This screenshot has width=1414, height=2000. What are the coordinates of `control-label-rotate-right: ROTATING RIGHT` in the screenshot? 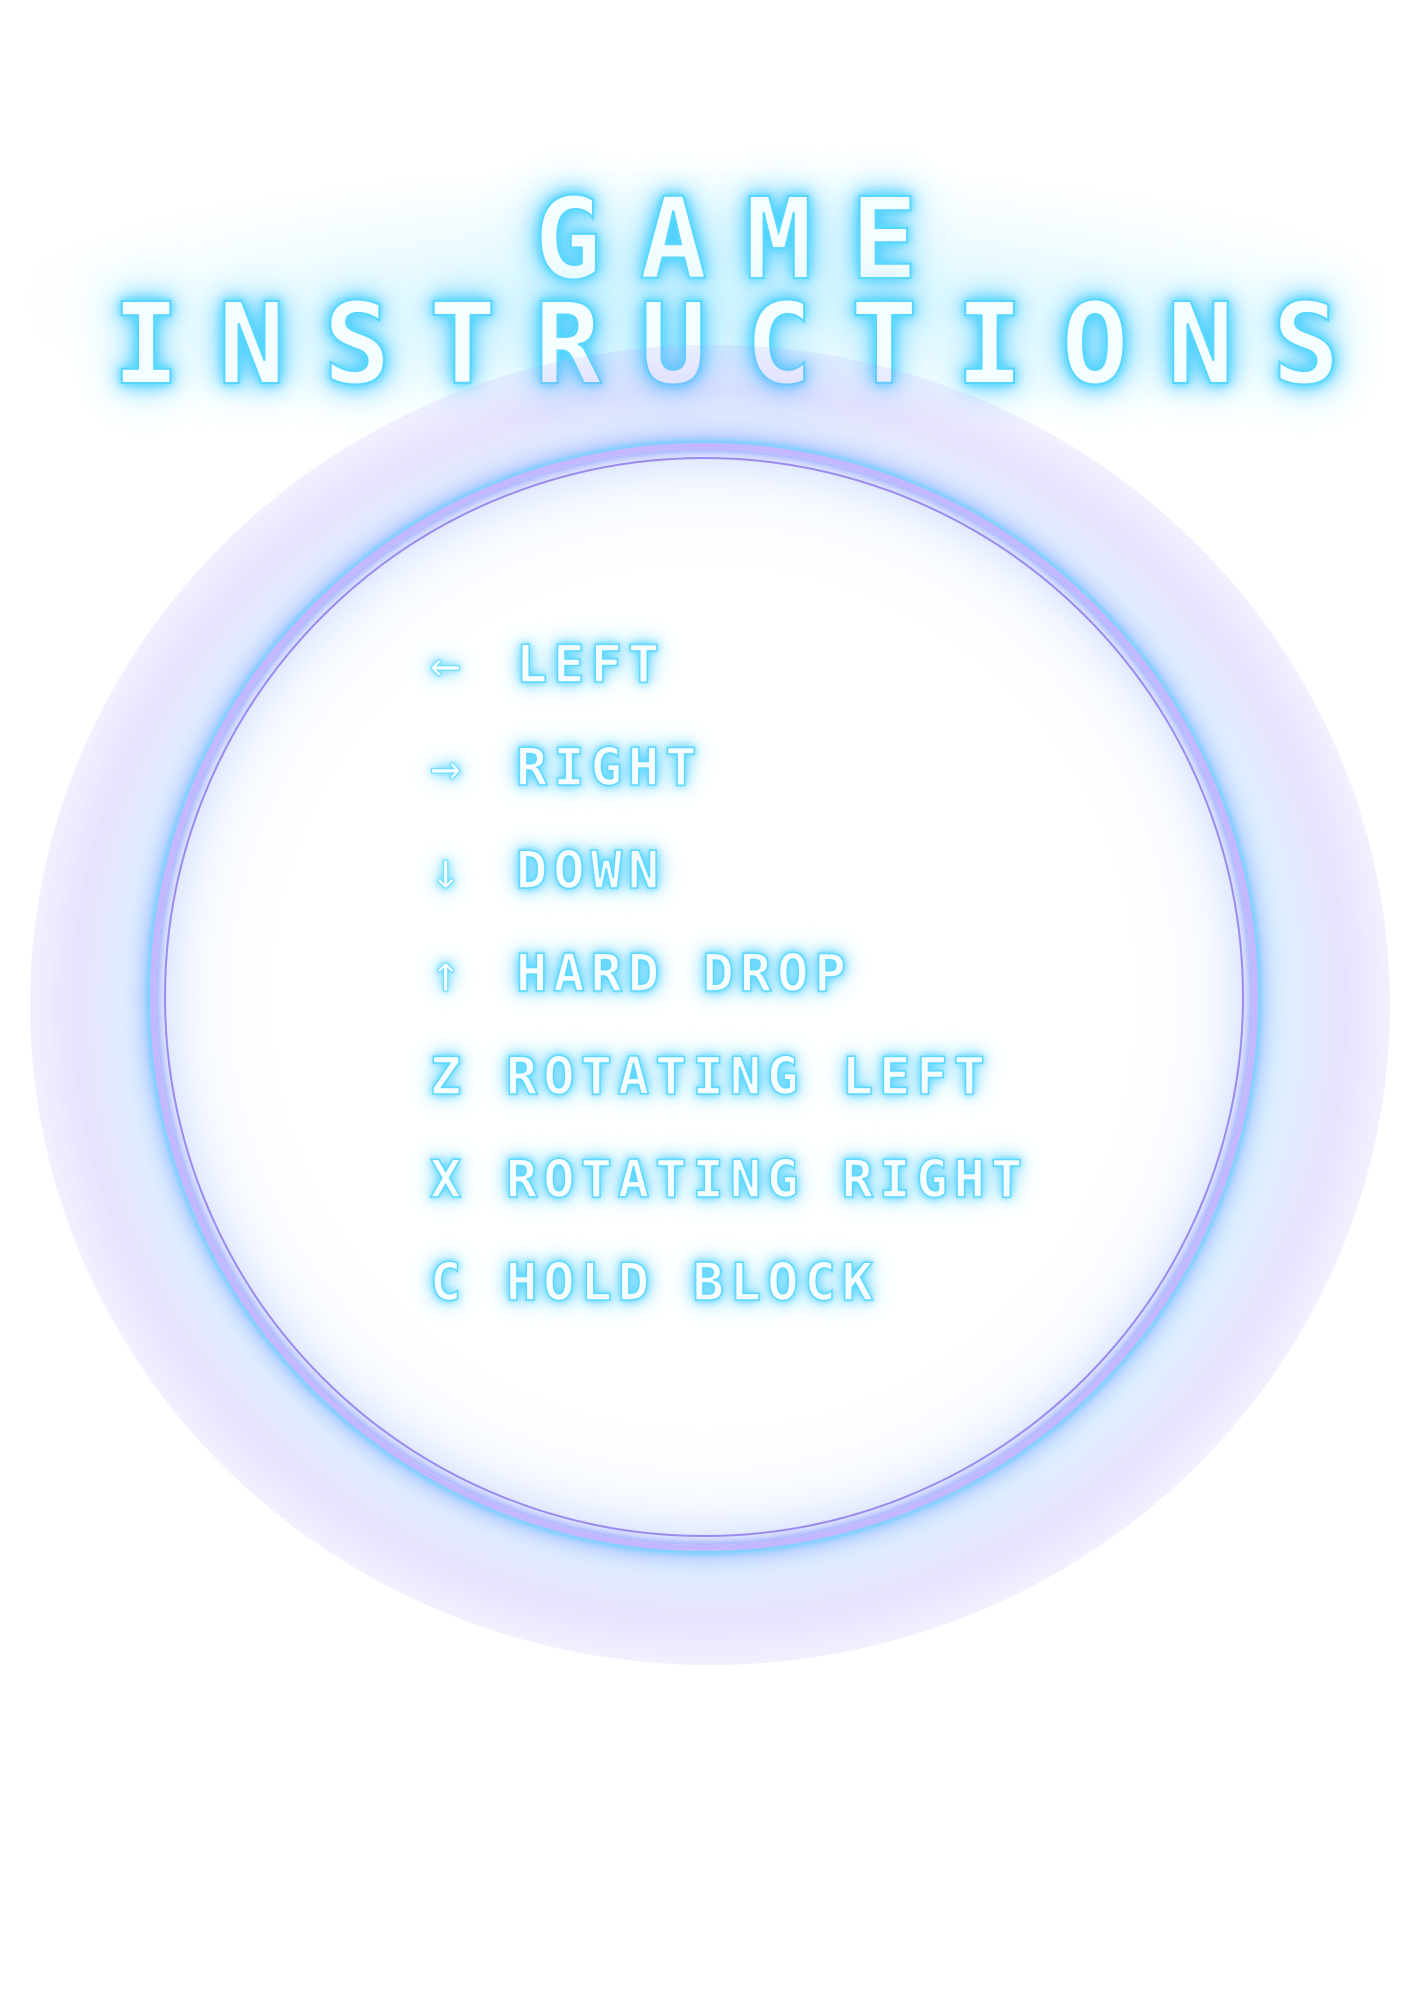 It's located at (767, 1180).